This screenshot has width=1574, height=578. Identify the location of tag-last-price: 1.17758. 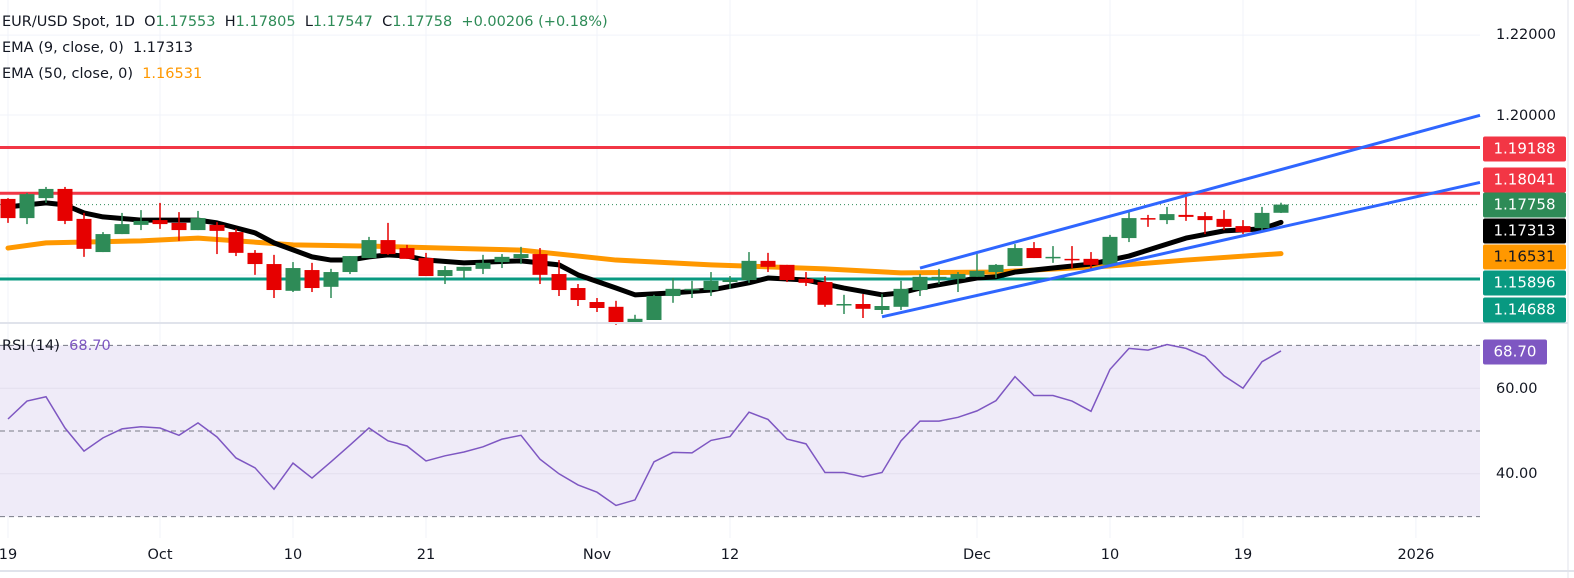
(1524, 205).